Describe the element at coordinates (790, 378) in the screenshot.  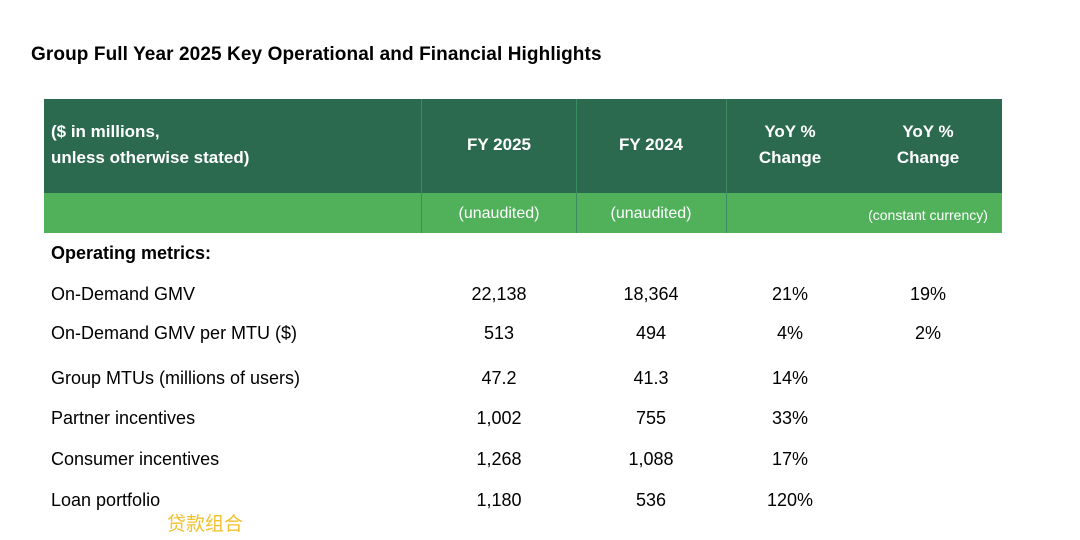
I see `cell-yoy: 14%` at that location.